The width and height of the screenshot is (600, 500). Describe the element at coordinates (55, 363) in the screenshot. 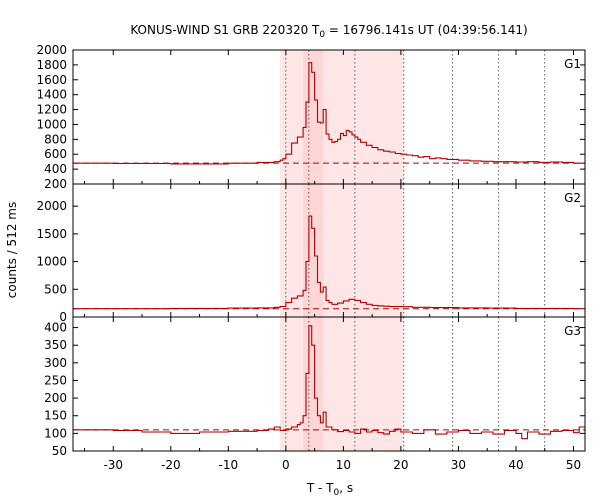

I see `y-tick-label: 300` at that location.